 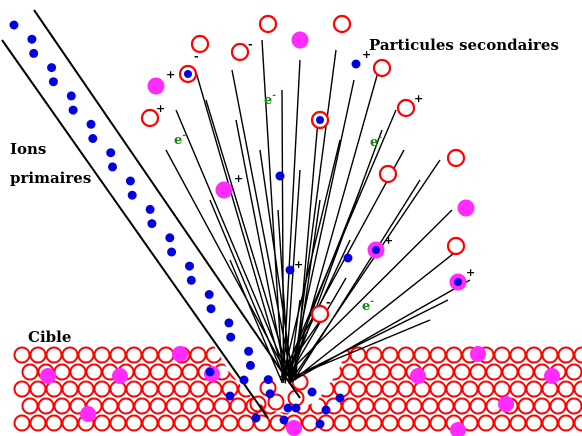 I want to click on label-secondary-particles: Particules secondaires, so click(x=464, y=45).